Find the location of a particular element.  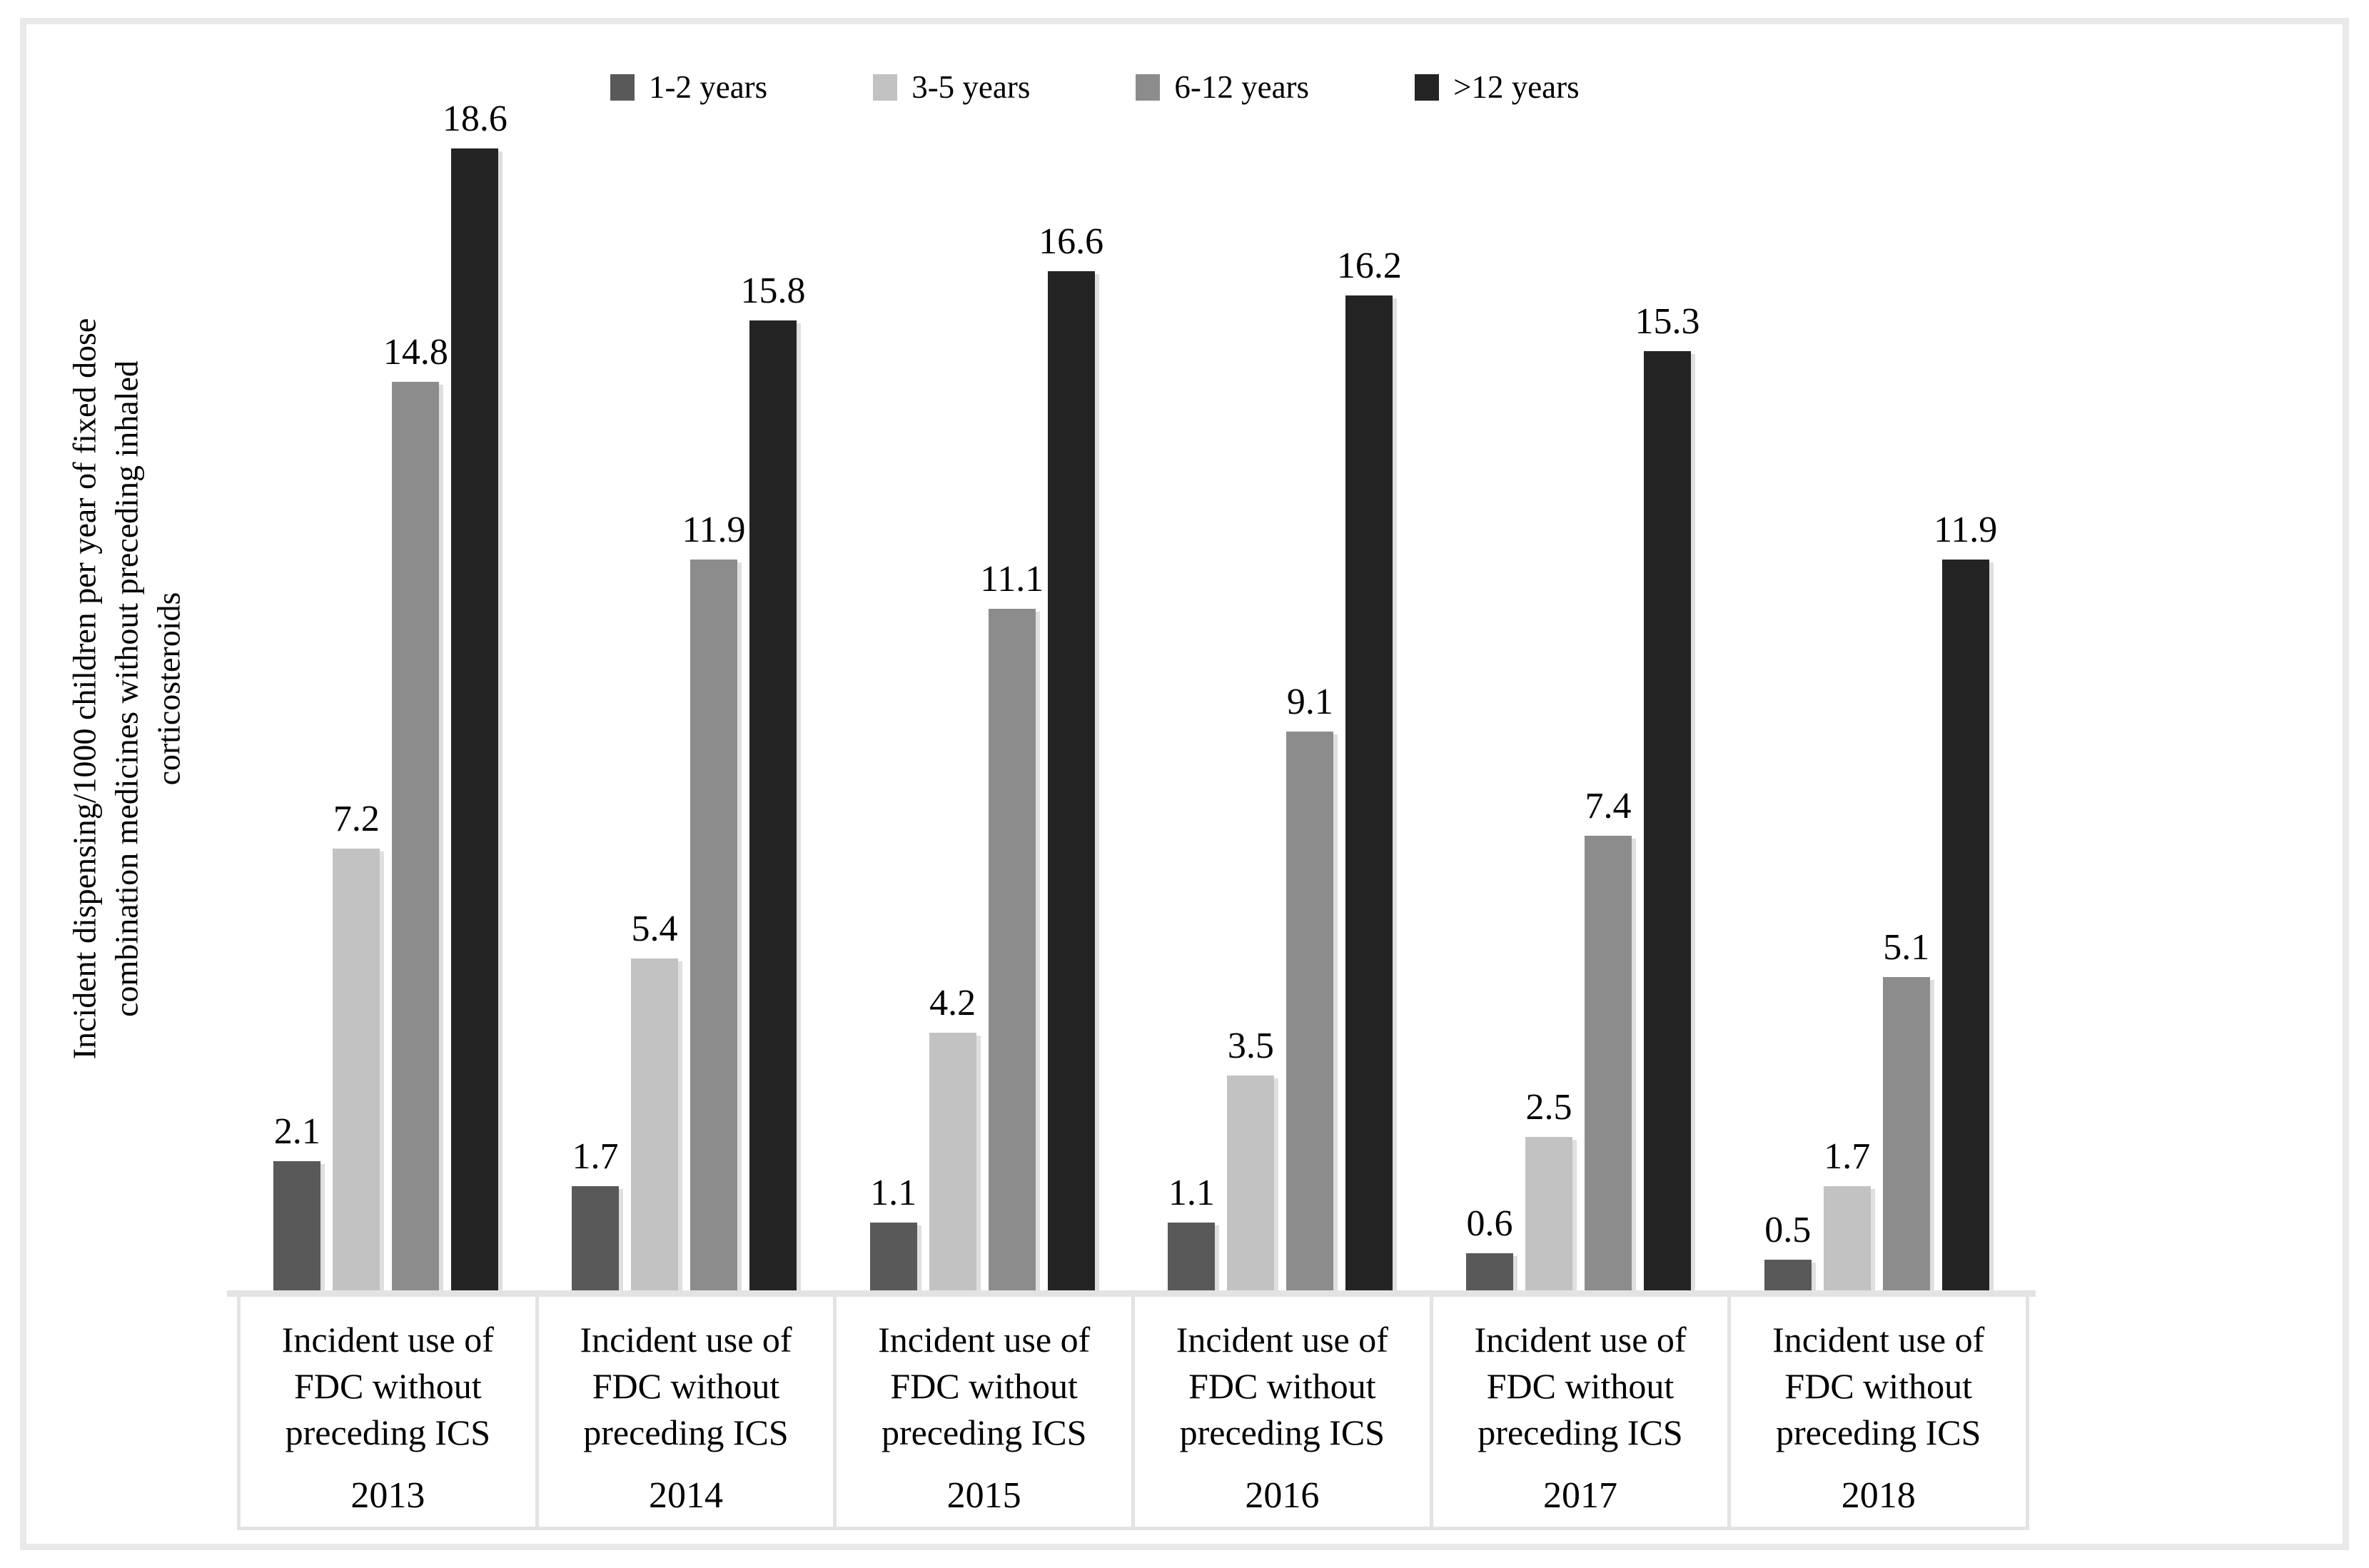

legend-item-6-12-years: 6-12 years is located at coordinates (1222, 87).